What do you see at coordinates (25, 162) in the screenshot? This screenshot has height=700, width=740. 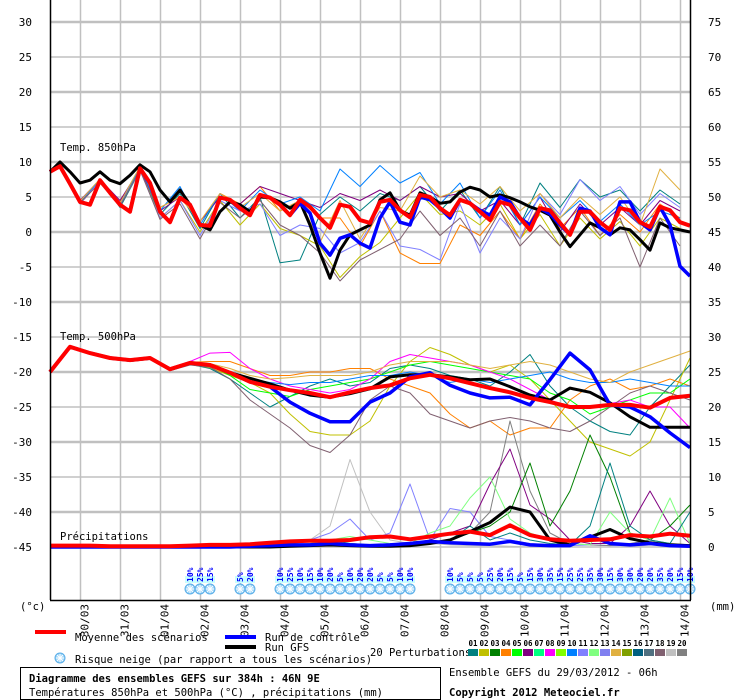 I see `left-tick-label: 10` at bounding box center [25, 162].